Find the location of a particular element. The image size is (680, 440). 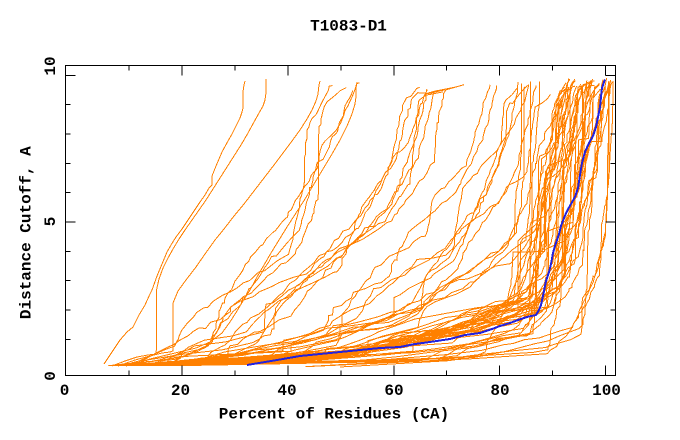

svg-text: 60 is located at coordinates (393, 391).